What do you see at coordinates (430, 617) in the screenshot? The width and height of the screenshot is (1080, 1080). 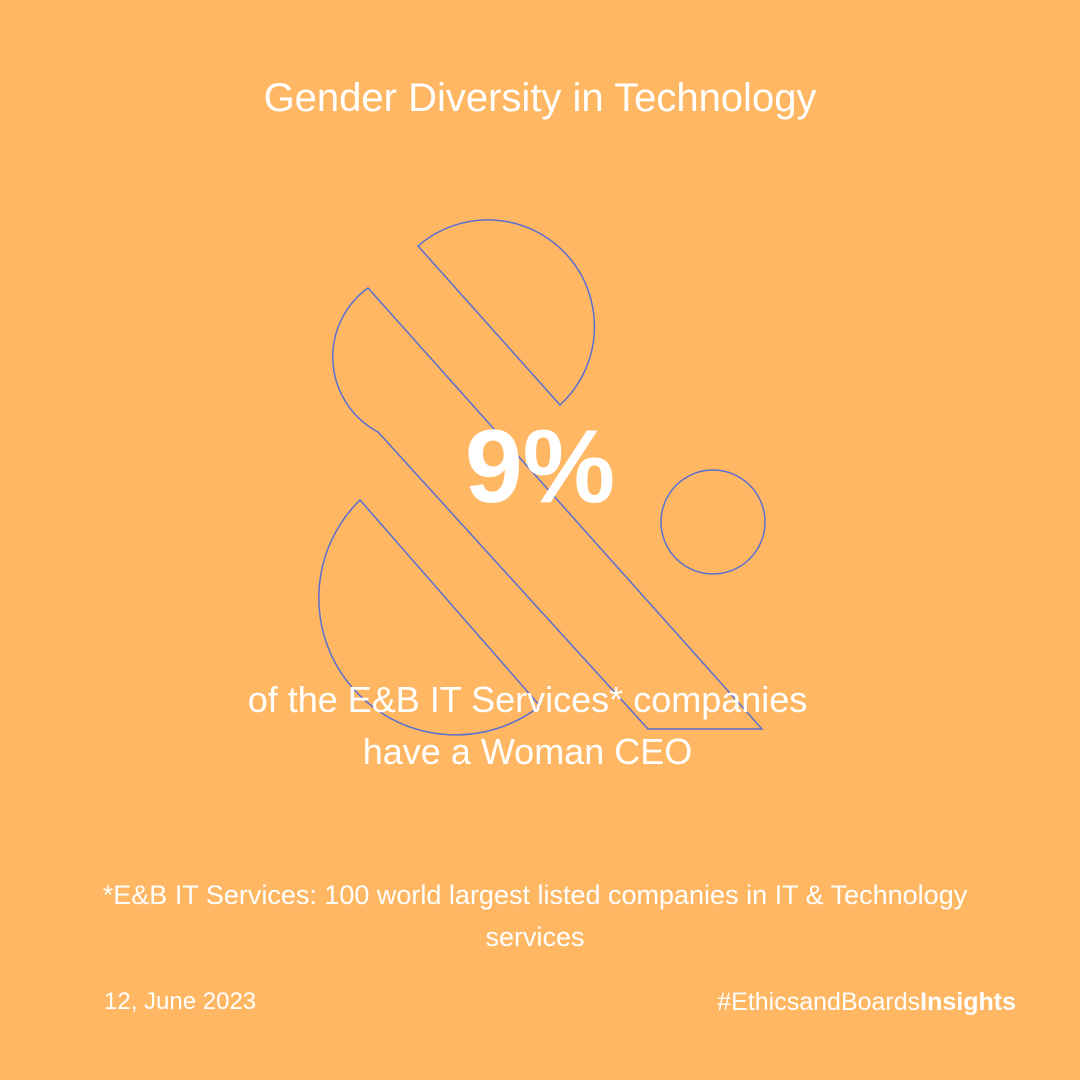 I see `shape-bottom` at bounding box center [430, 617].